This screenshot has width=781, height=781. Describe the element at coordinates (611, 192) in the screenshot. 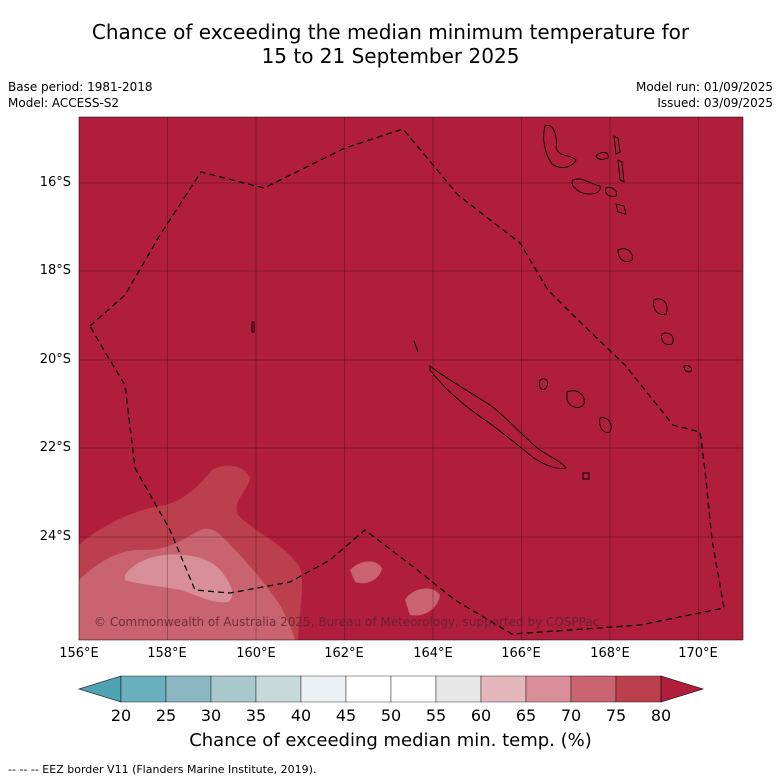

I see `ambrym-island` at that location.